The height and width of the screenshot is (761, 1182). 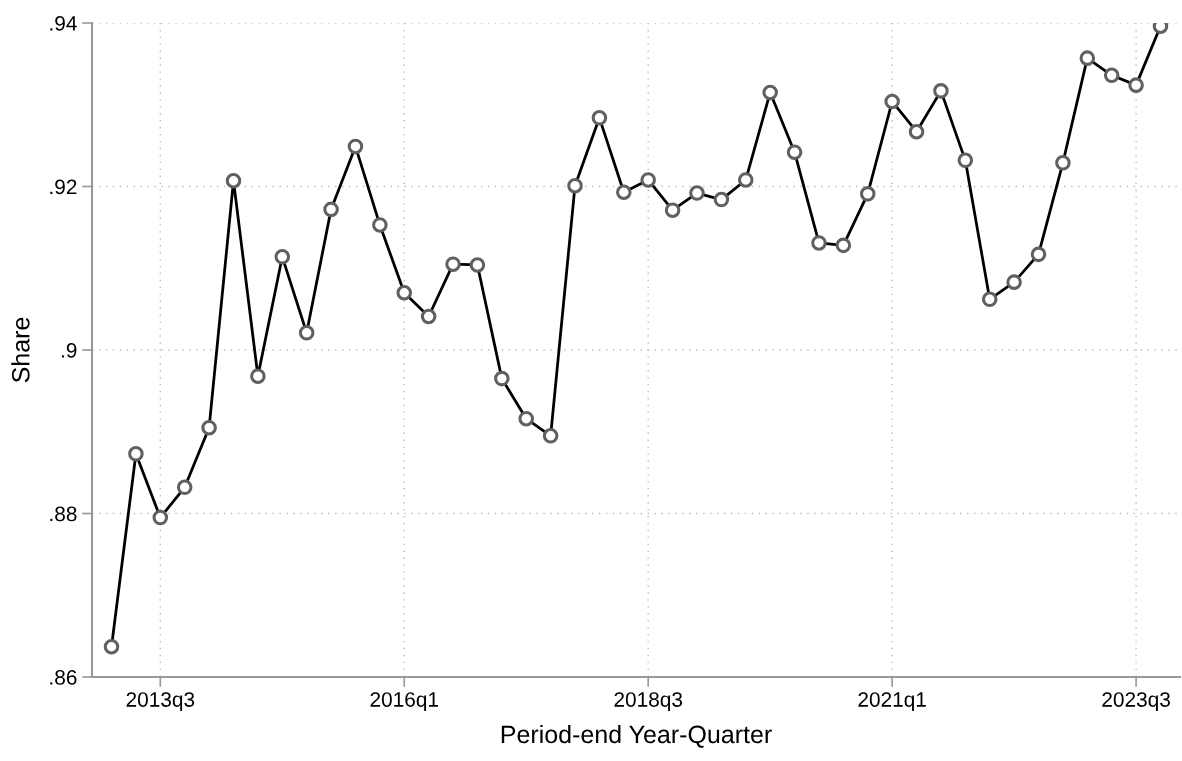 I want to click on x-axis-title: Period-end Year-Quarter, so click(x=636, y=736).